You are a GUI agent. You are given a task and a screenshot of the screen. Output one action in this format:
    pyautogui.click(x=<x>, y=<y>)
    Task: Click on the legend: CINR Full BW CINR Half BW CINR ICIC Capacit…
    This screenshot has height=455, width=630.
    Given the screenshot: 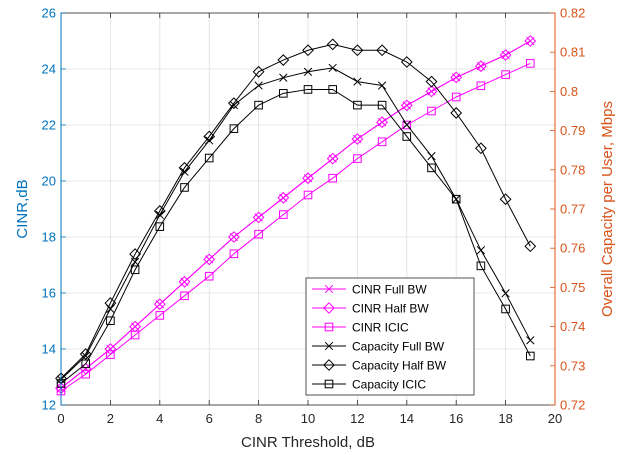 What is the action you would take?
    pyautogui.click(x=390, y=336)
    